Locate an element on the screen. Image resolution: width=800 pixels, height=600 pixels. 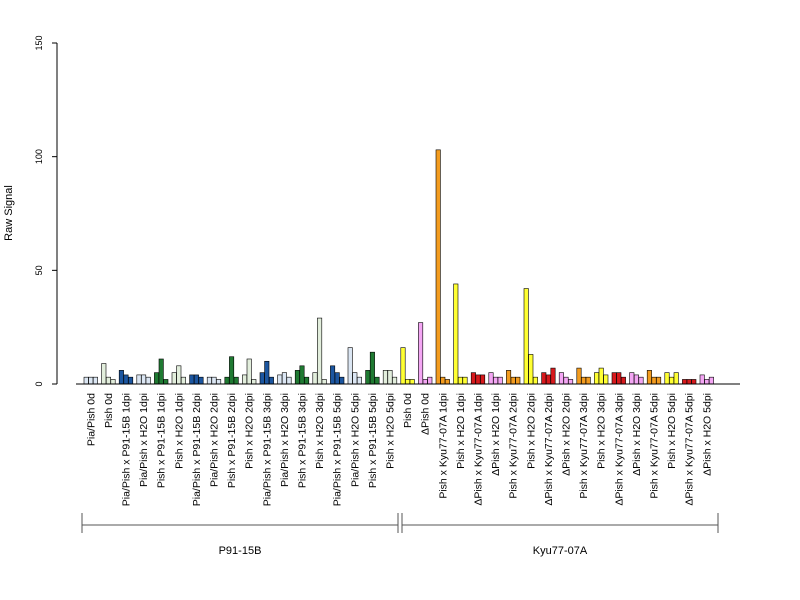
x-tick-label: Pish 0d is located at coordinates (109, 410).